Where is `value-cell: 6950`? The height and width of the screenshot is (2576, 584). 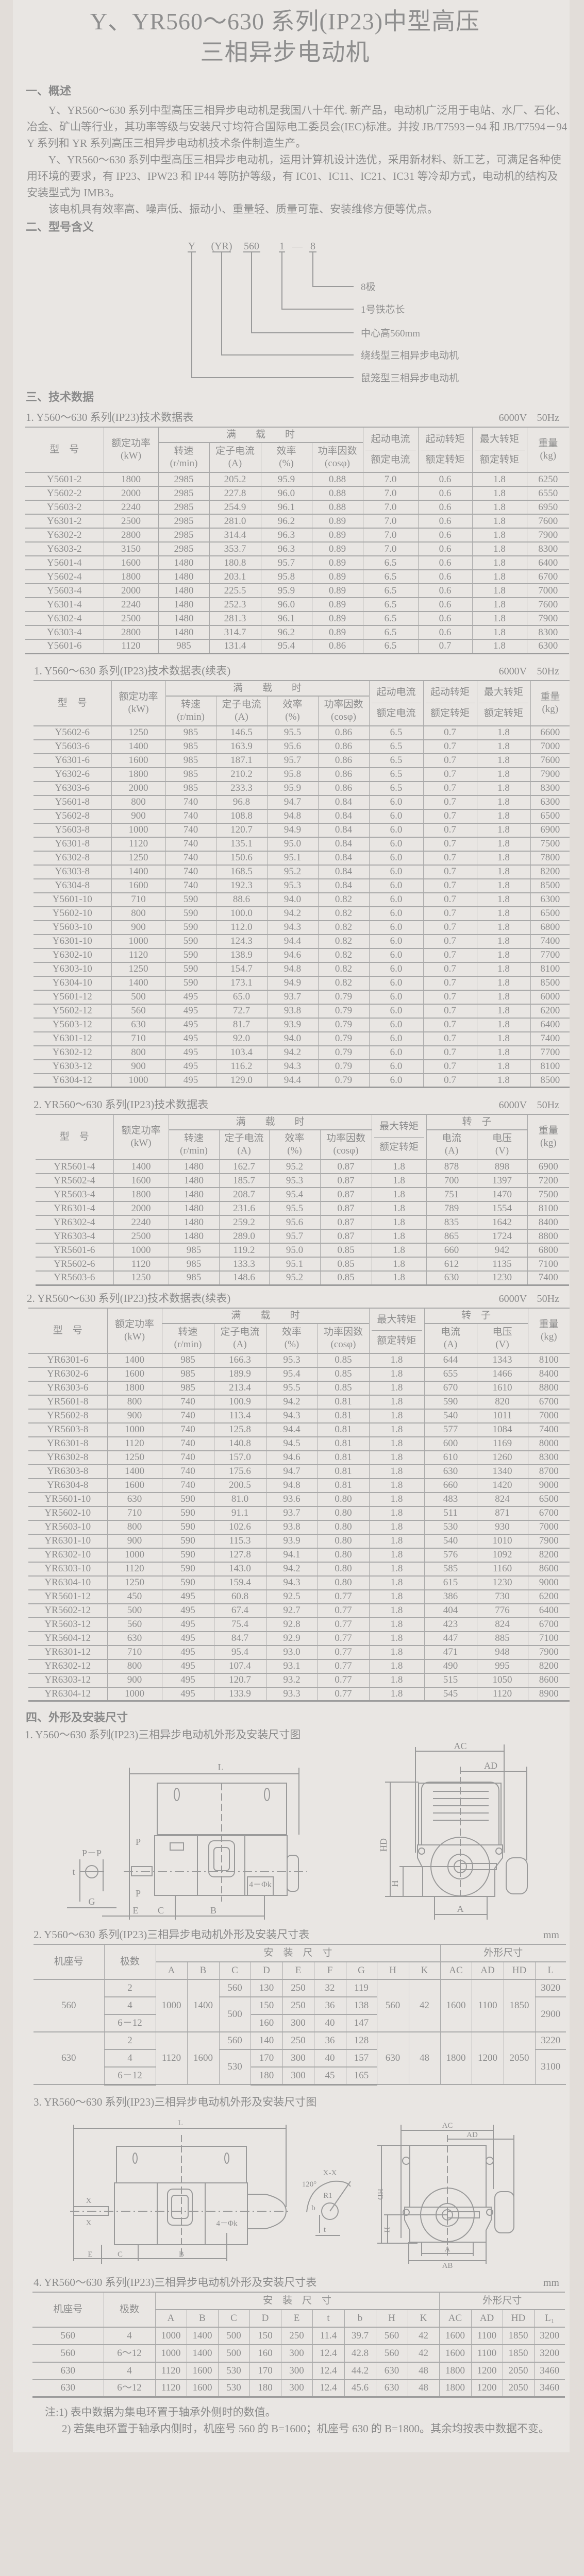 value-cell: 6950 is located at coordinates (548, 507).